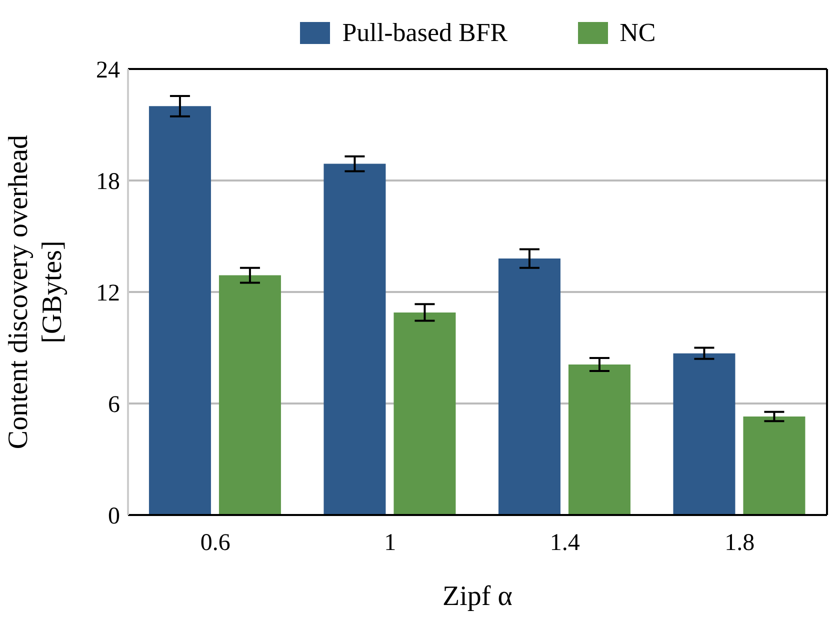 The width and height of the screenshot is (833, 623). What do you see at coordinates (108, 71) in the screenshot?
I see `y-tick-label: 24` at bounding box center [108, 71].